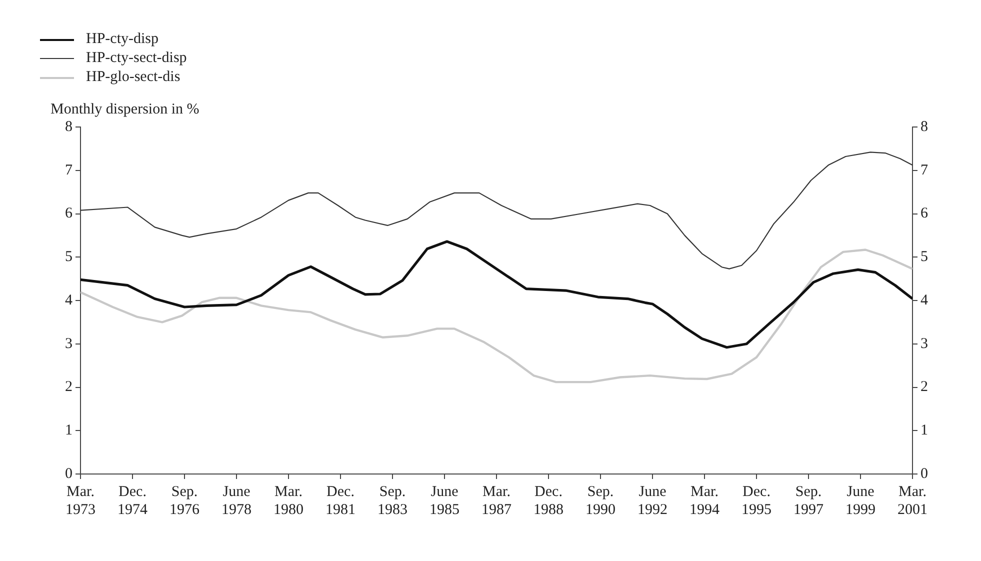 Image resolution: width=981 pixels, height=561 pixels. What do you see at coordinates (68, 387) in the screenshot?
I see `y-tick-label: 2` at bounding box center [68, 387].